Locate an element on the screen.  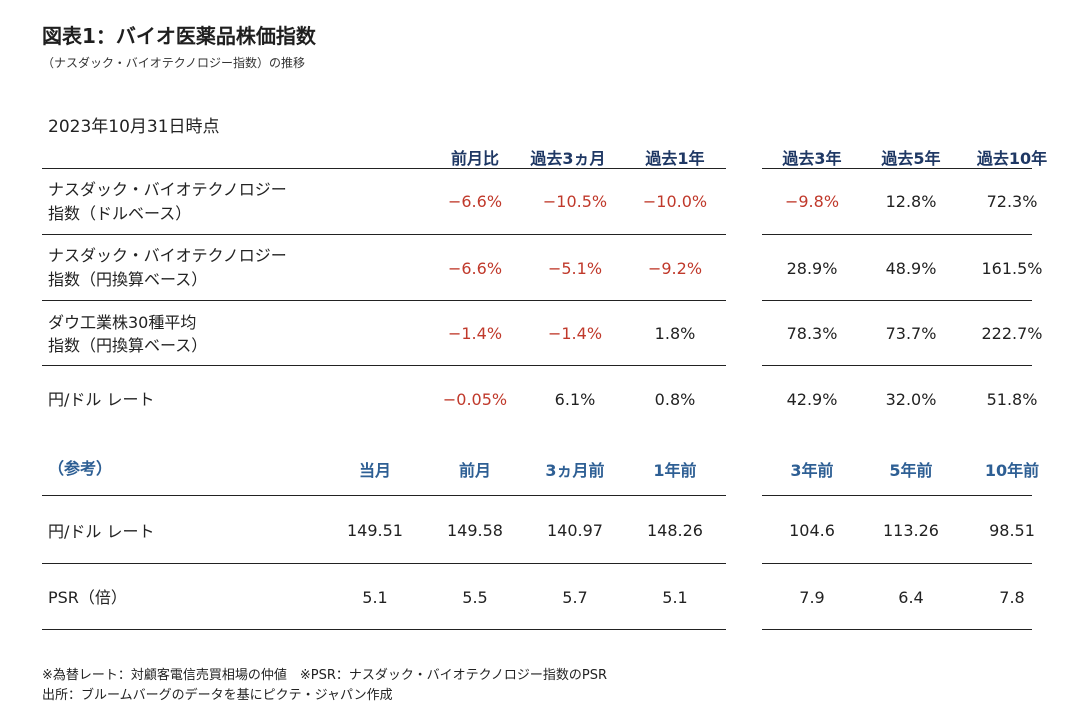
ref-header-1y: 1年前 is located at coordinates (675, 470).